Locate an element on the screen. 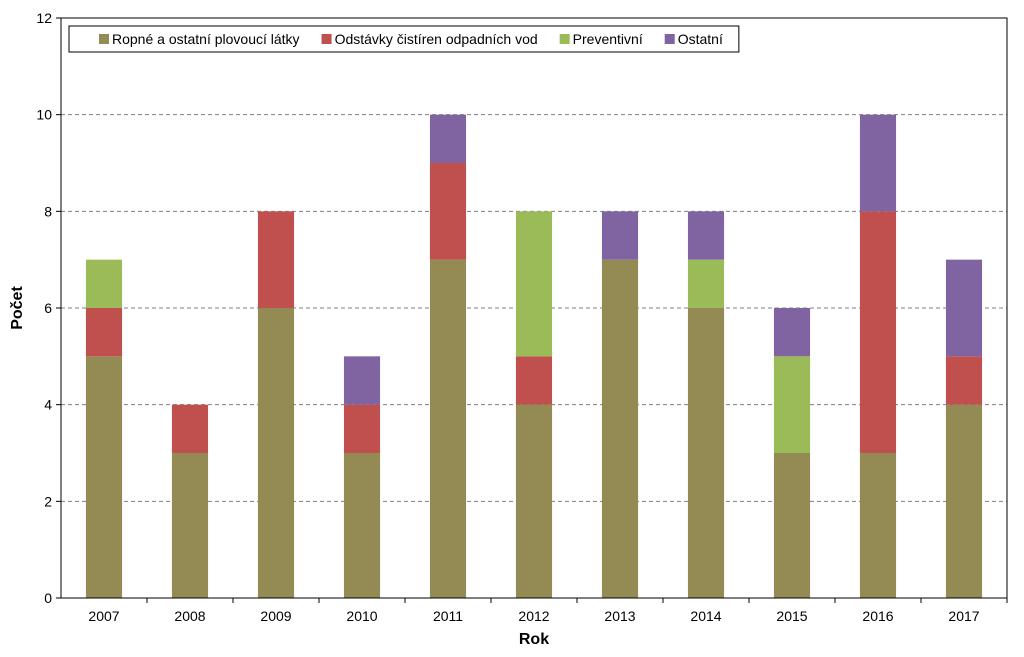 The image size is (1024, 657). x-tick-label: 2011 is located at coordinates (448, 616).